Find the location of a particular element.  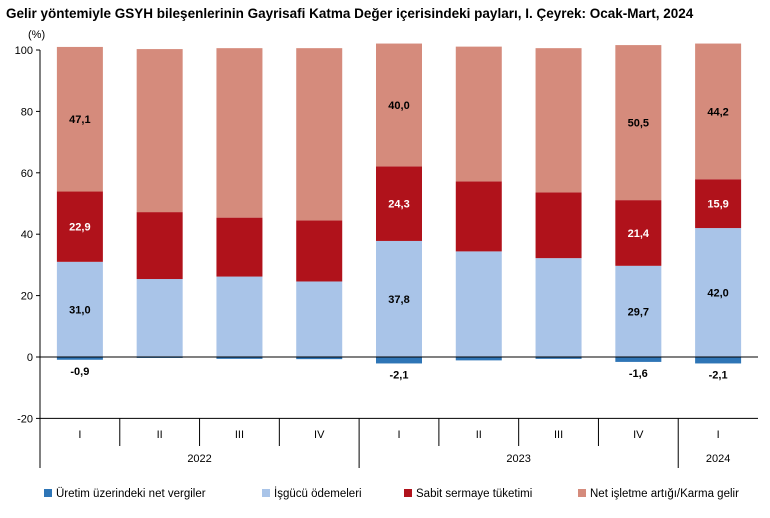

data-label: -1,6 is located at coordinates (638, 374).